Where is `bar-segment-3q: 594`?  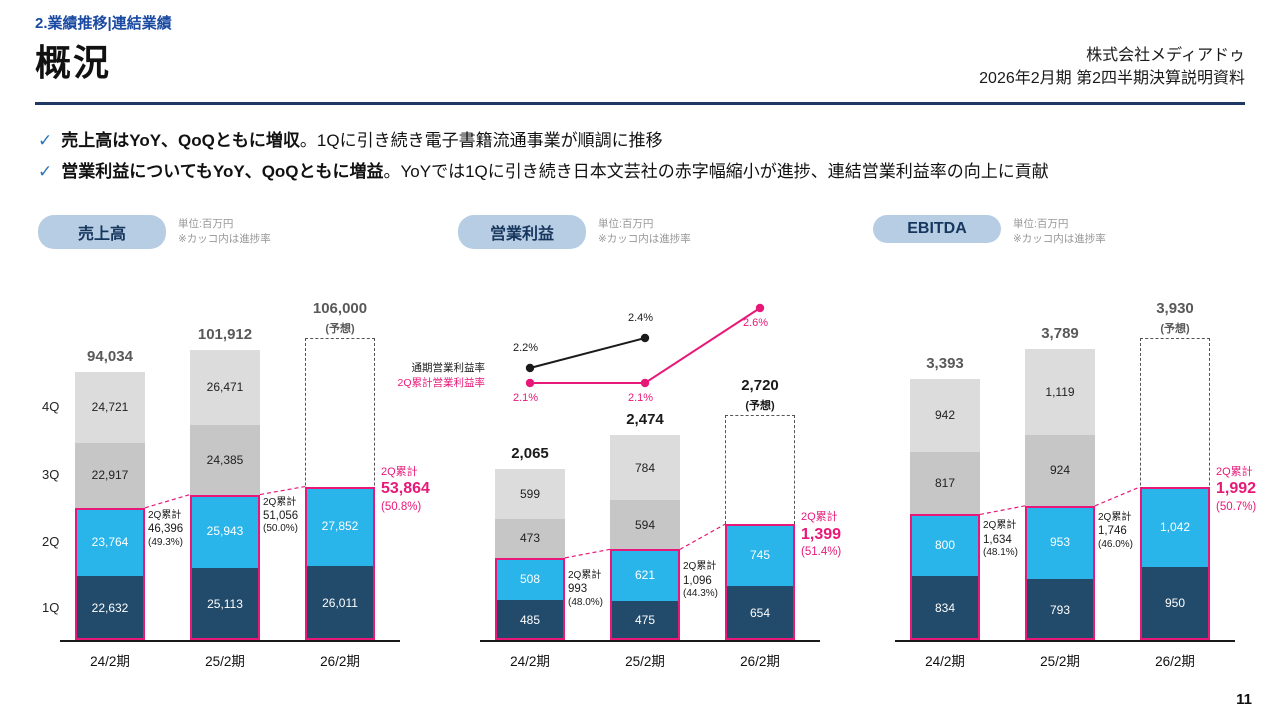 bar-segment-3q: 594 is located at coordinates (645, 525).